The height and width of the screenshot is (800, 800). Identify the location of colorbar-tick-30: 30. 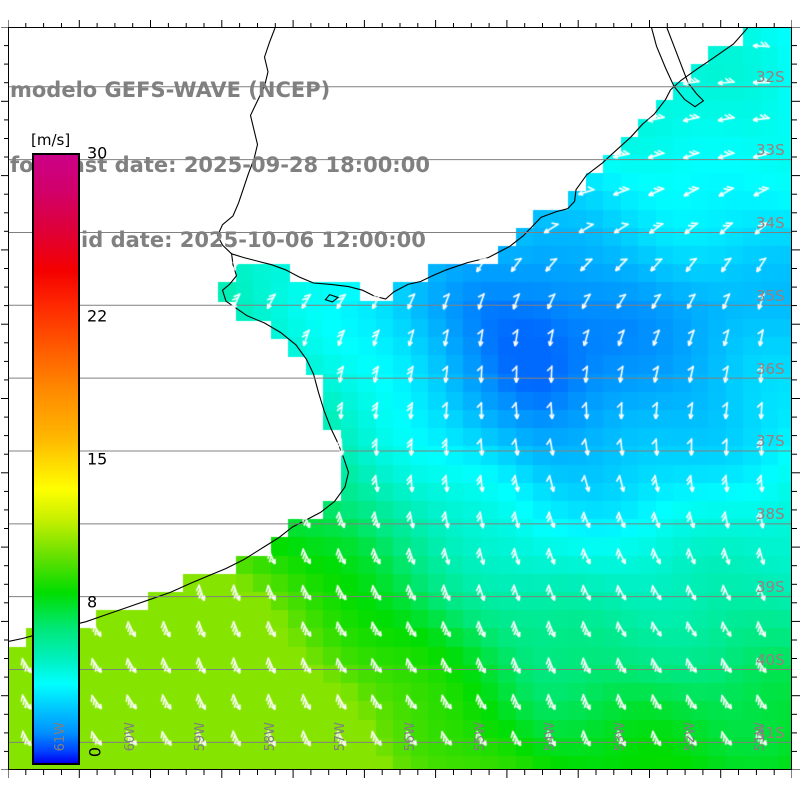
(97, 153).